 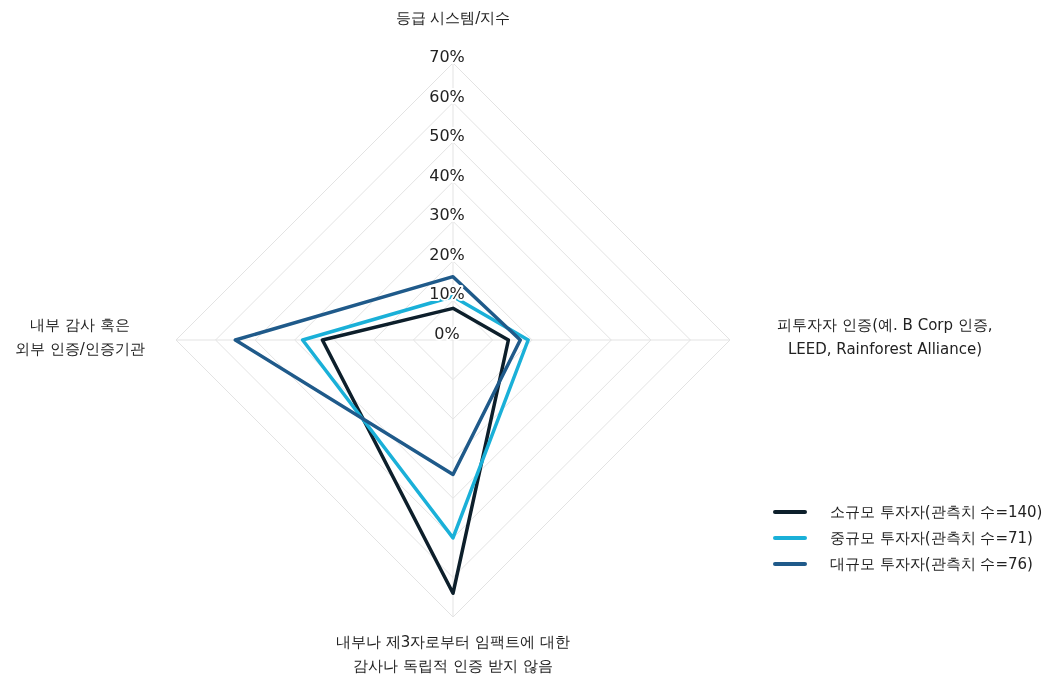 I want to click on y-tick-label: 20%, so click(x=447, y=254).